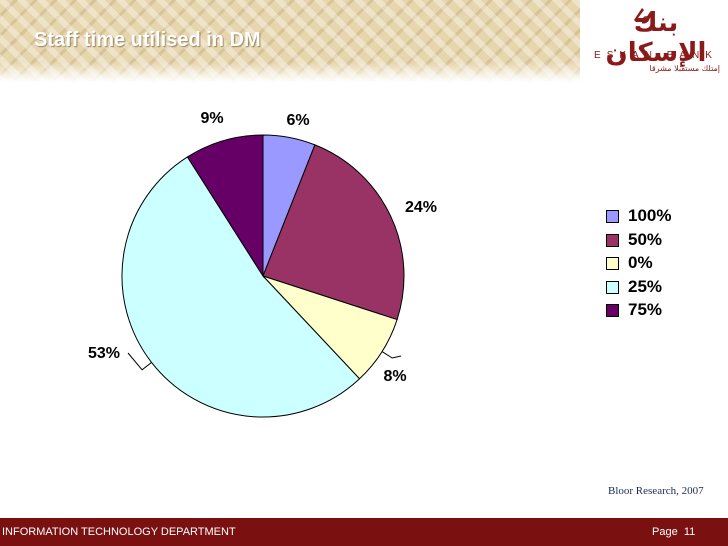 This screenshot has width=728, height=546. I want to click on footer-page: Page 11, so click(673, 532).